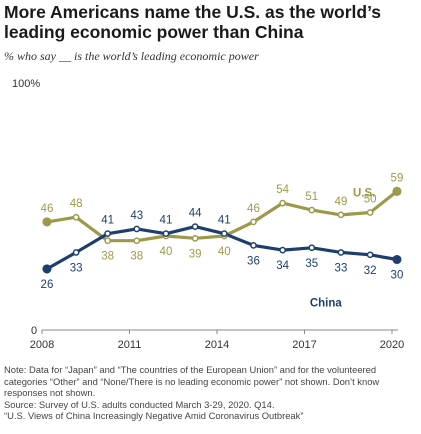  What do you see at coordinates (397, 178) in the screenshot?
I see `data-label: 59` at bounding box center [397, 178].